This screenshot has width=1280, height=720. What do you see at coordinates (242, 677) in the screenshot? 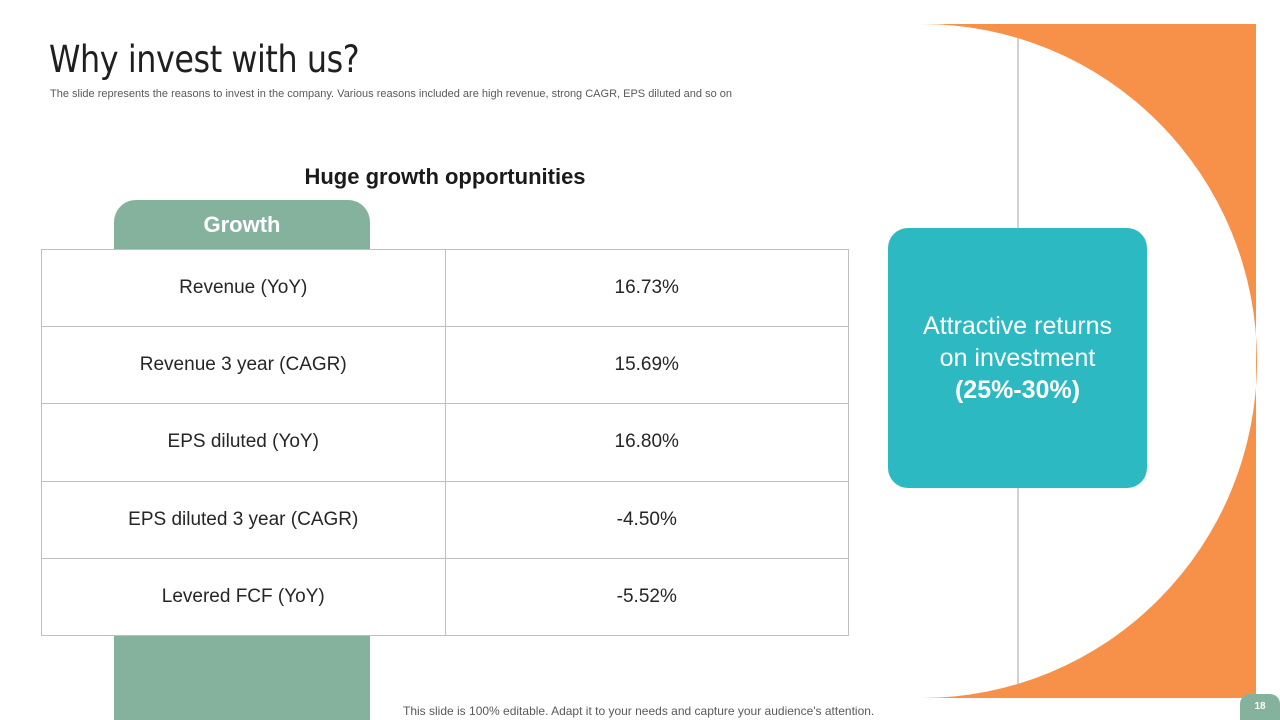
I see `growth-column-base` at bounding box center [242, 677].